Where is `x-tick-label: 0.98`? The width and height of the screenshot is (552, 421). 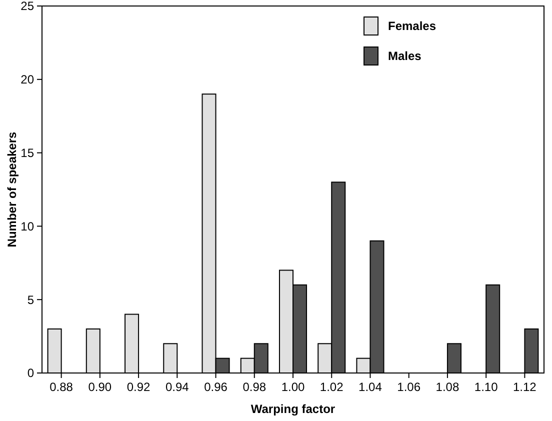 x-tick-label: 0.98 is located at coordinates (254, 387).